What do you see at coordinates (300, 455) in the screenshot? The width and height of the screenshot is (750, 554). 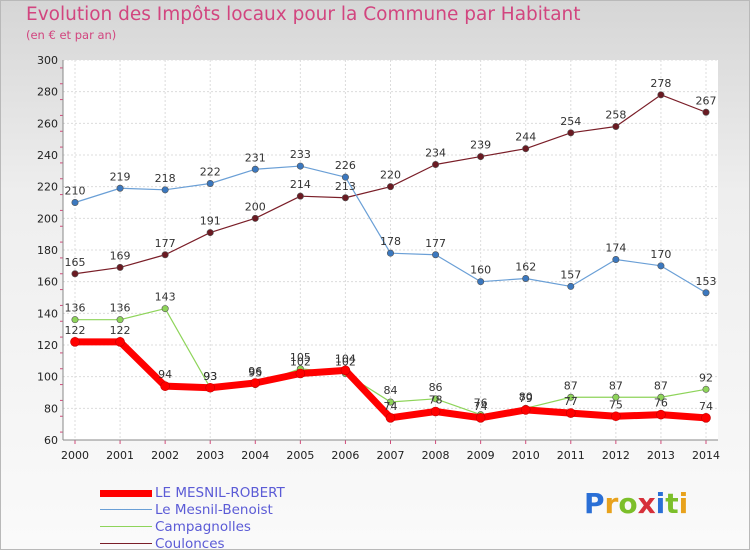 I see `x-tick-label: 2005` at bounding box center [300, 455].